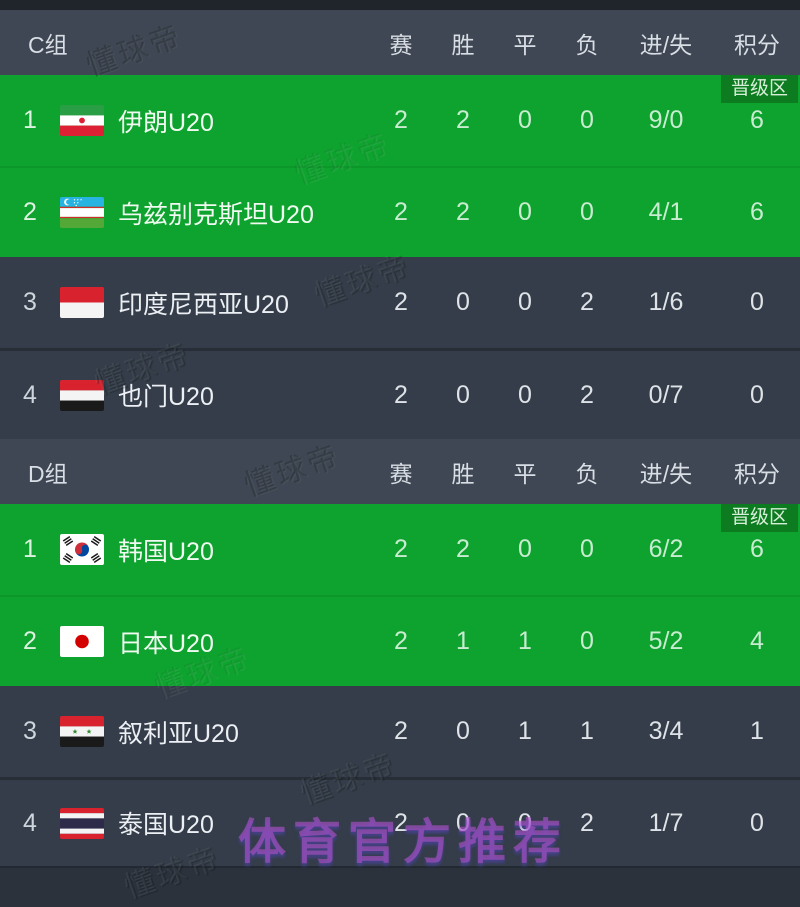 This screenshot has height=907, width=800. Describe the element at coordinates (587, 731) in the screenshot. I see `stat-lost: 1` at that location.